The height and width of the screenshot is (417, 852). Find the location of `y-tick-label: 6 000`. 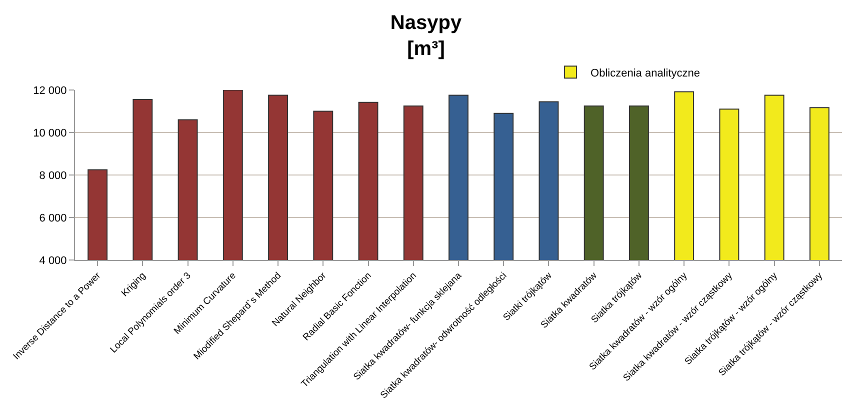

y-tick-label: 6 000 is located at coordinates (53, 218).